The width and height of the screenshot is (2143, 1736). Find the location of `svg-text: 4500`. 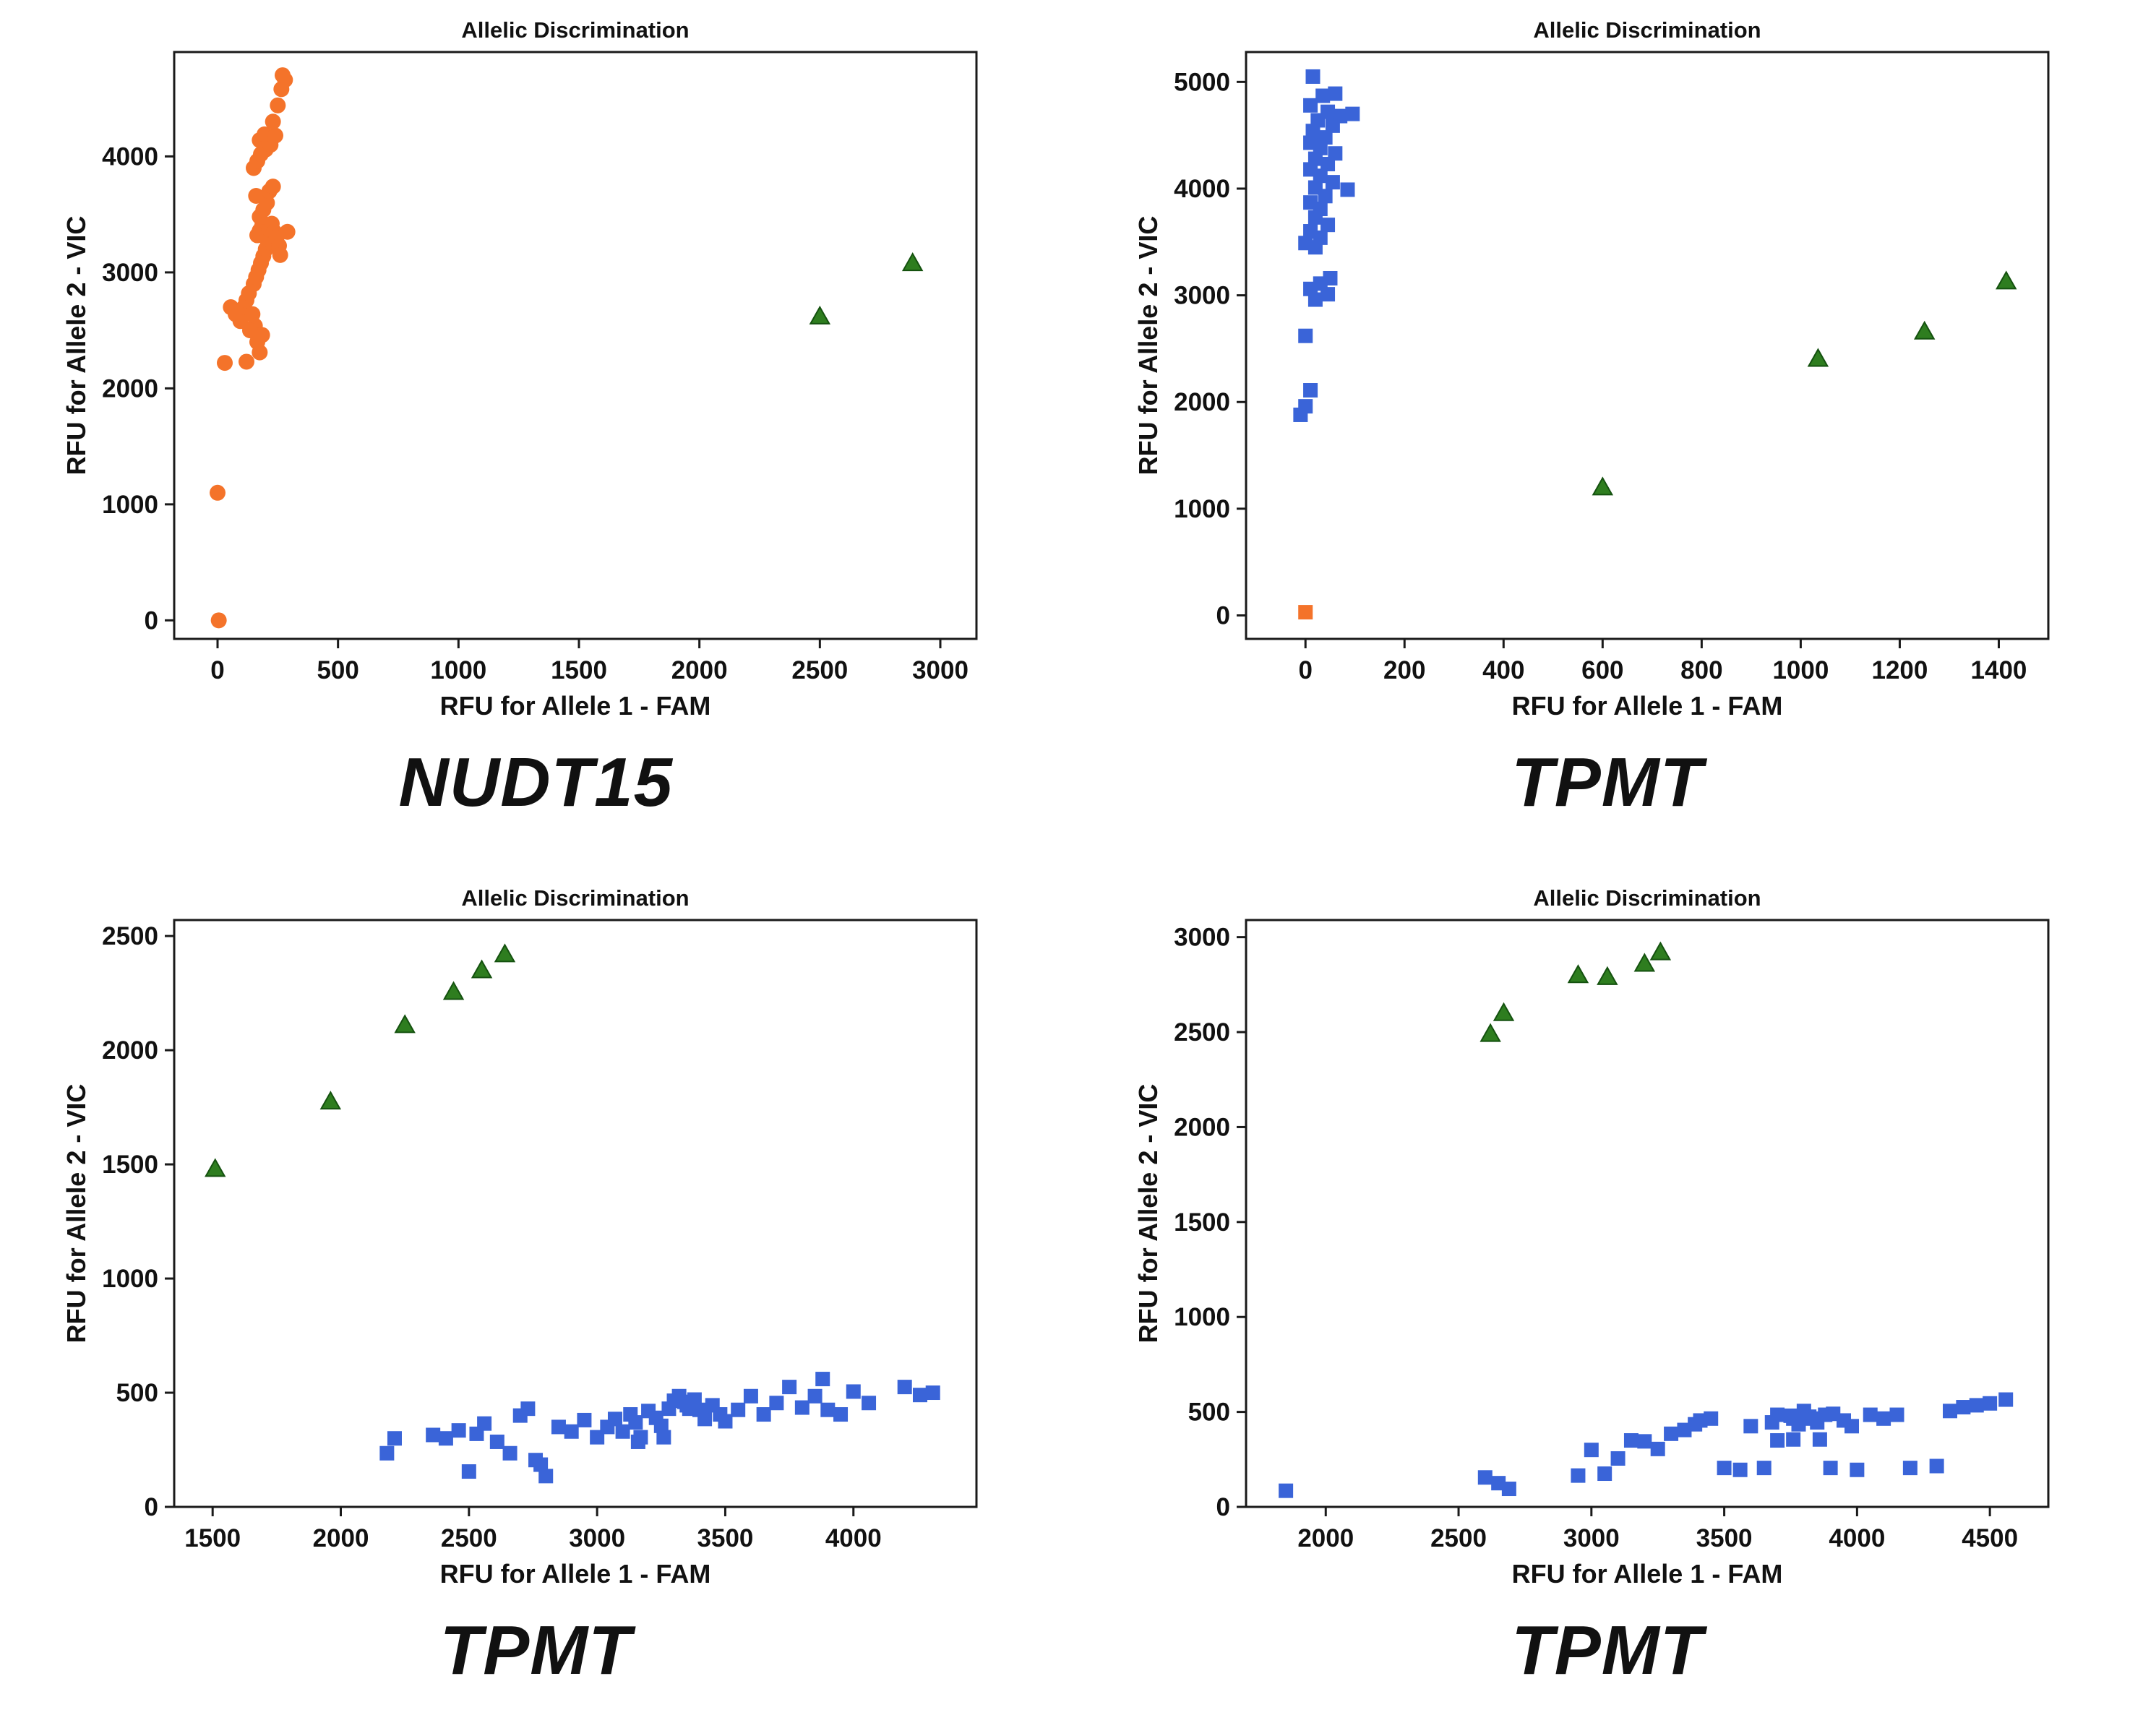

svg-text: 4500 is located at coordinates (1990, 1538).